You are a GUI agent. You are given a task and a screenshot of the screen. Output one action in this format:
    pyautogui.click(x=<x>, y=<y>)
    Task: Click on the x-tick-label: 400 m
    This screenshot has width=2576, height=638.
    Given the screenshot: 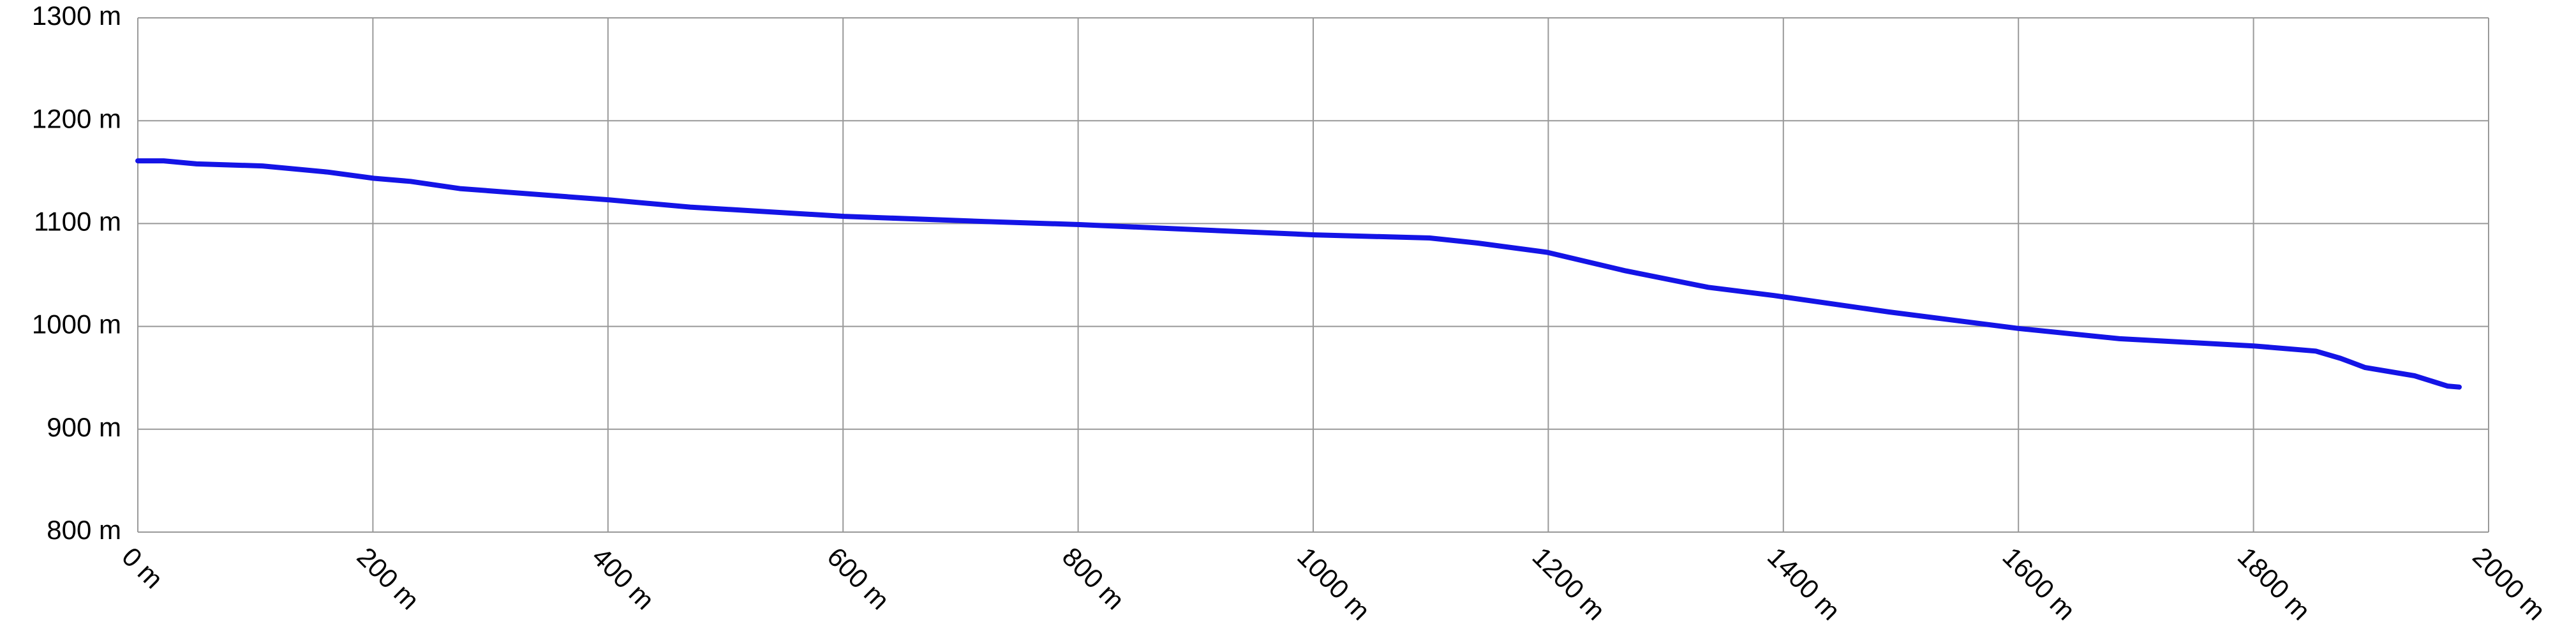 What is the action you would take?
    pyautogui.click(x=623, y=579)
    